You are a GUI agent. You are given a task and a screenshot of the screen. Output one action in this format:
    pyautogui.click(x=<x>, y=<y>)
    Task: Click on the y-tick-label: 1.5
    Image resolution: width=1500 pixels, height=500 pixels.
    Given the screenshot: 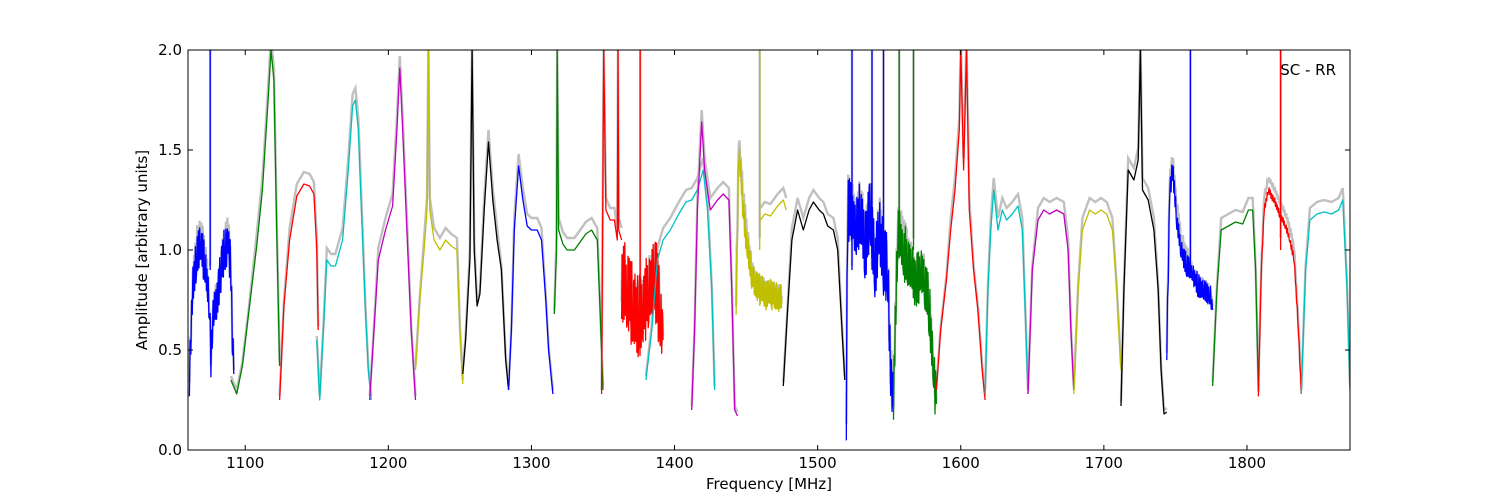 What is the action you would take?
    pyautogui.click(x=170, y=150)
    